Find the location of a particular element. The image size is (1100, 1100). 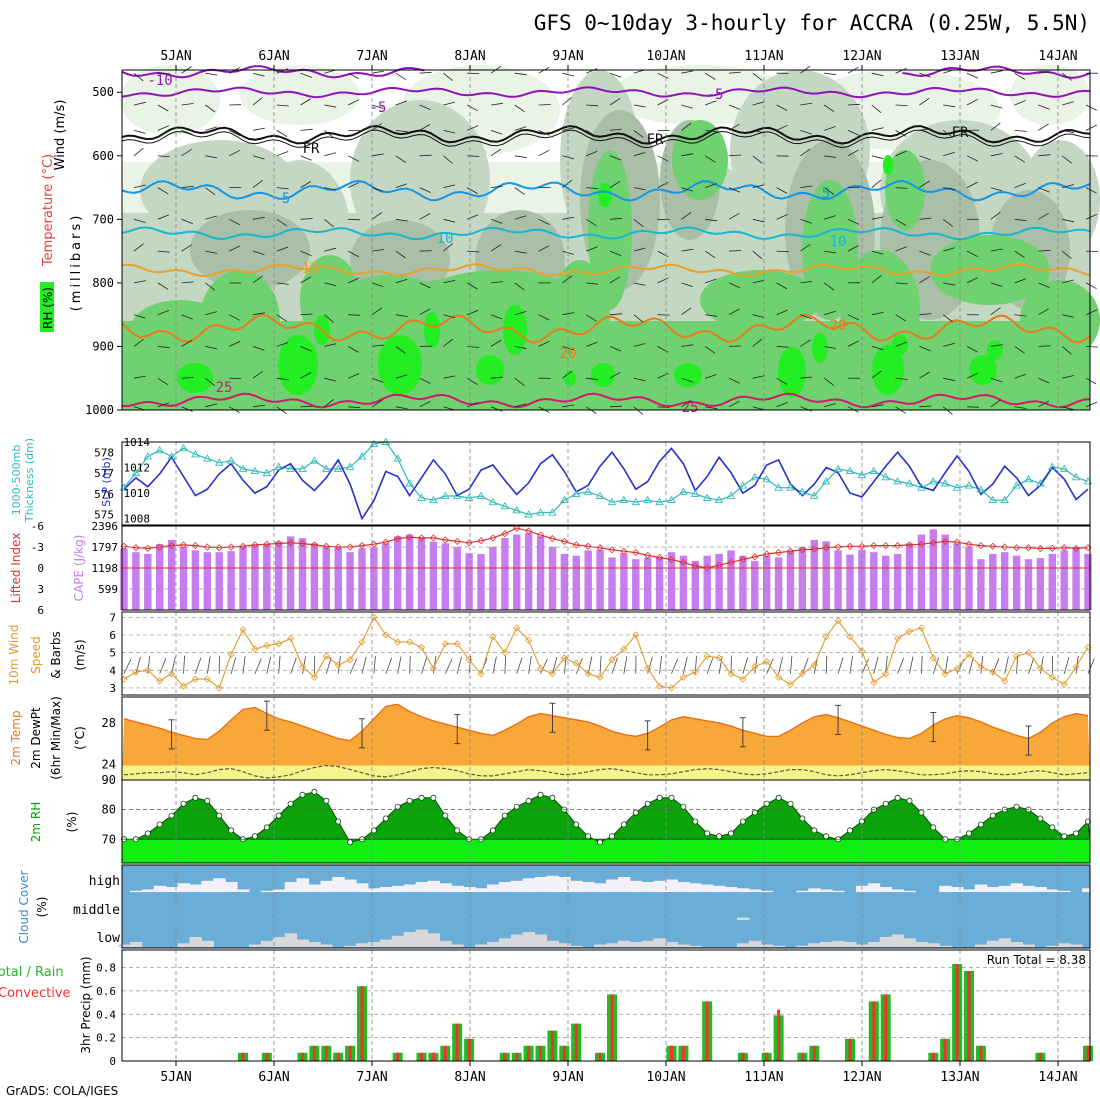

rh-bright-patch is located at coordinates (888, 165).